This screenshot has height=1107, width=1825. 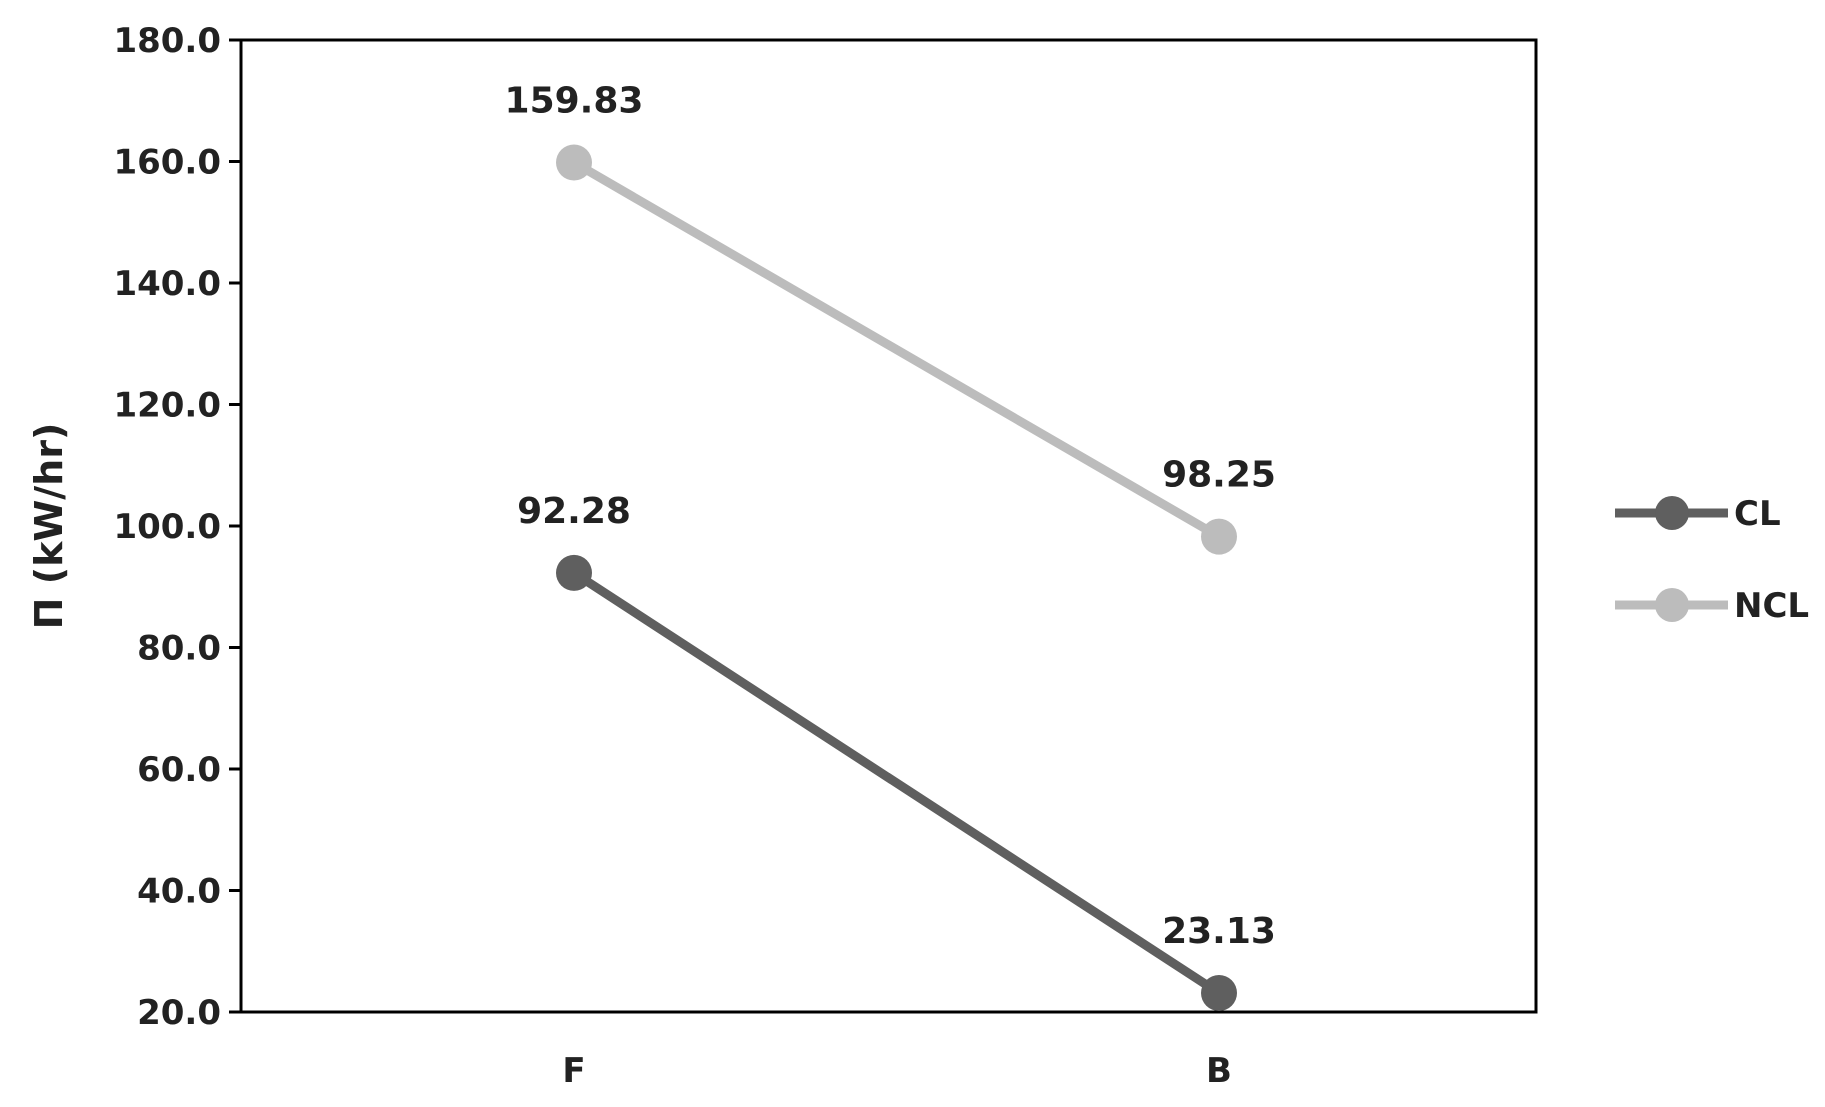 I want to click on y-tick-label: 20.0, so click(x=179, y=1013).